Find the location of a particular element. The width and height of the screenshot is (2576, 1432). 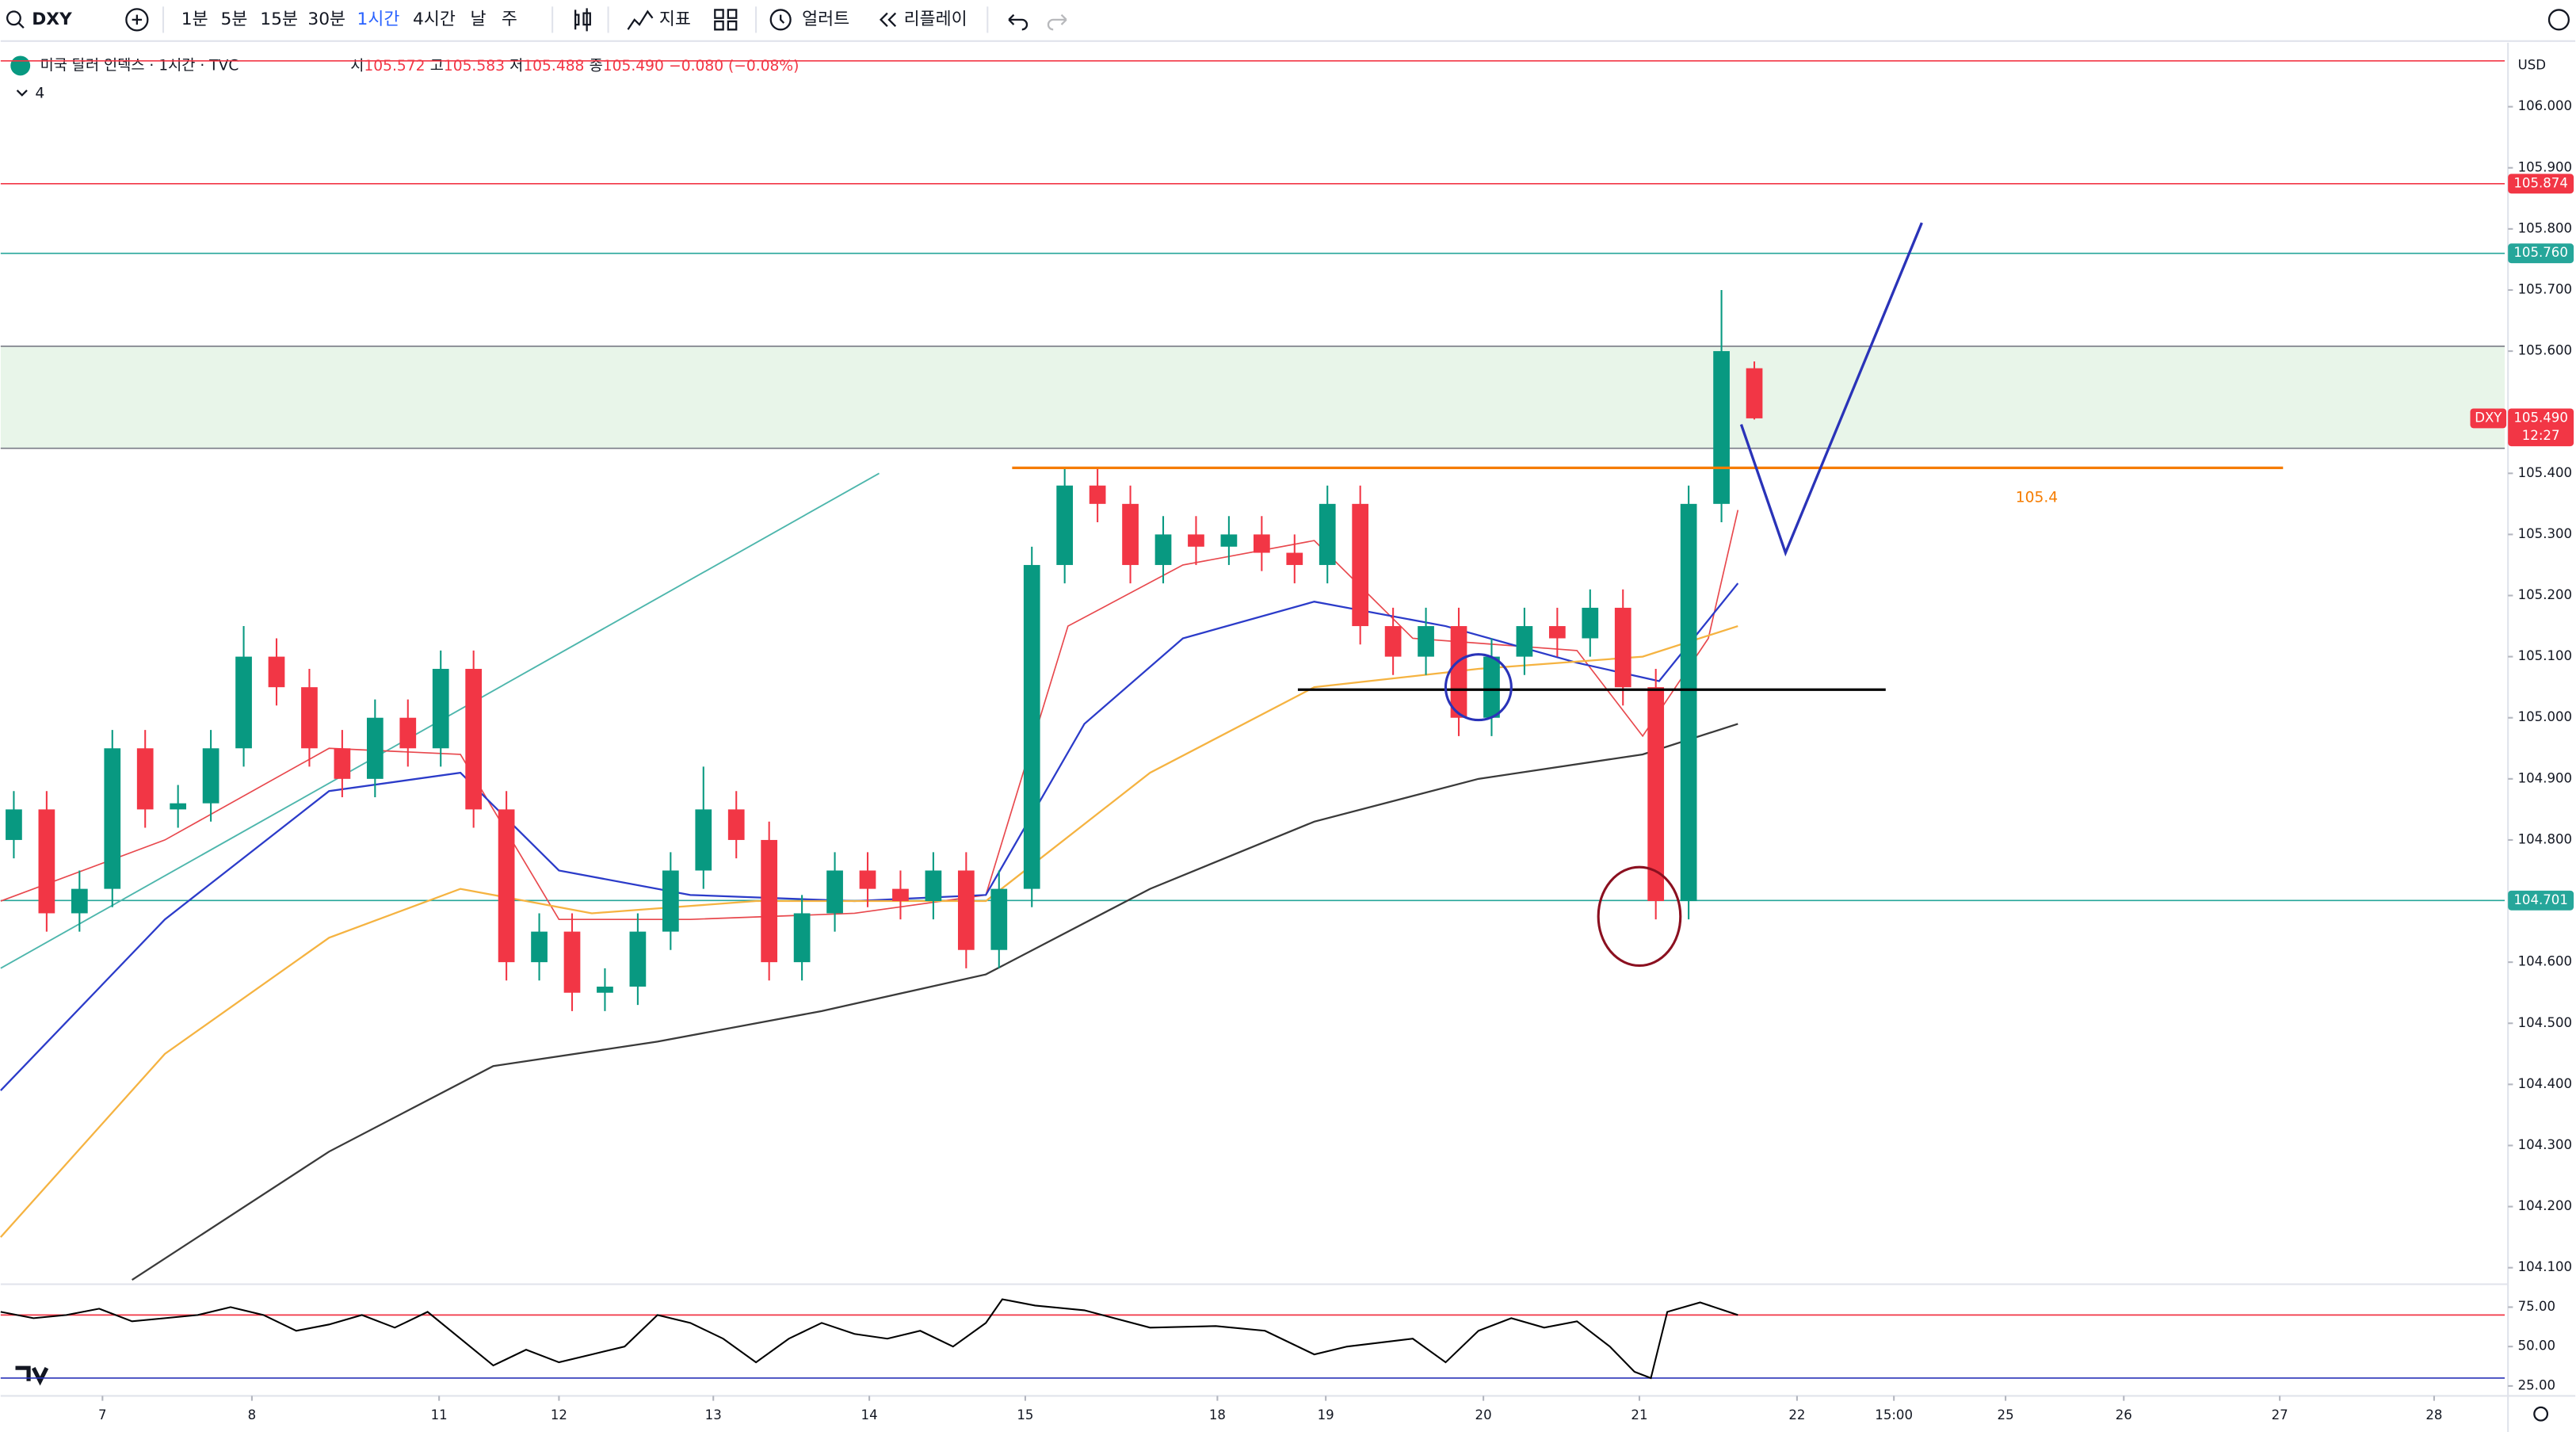

search-icon is located at coordinates (13, 18).